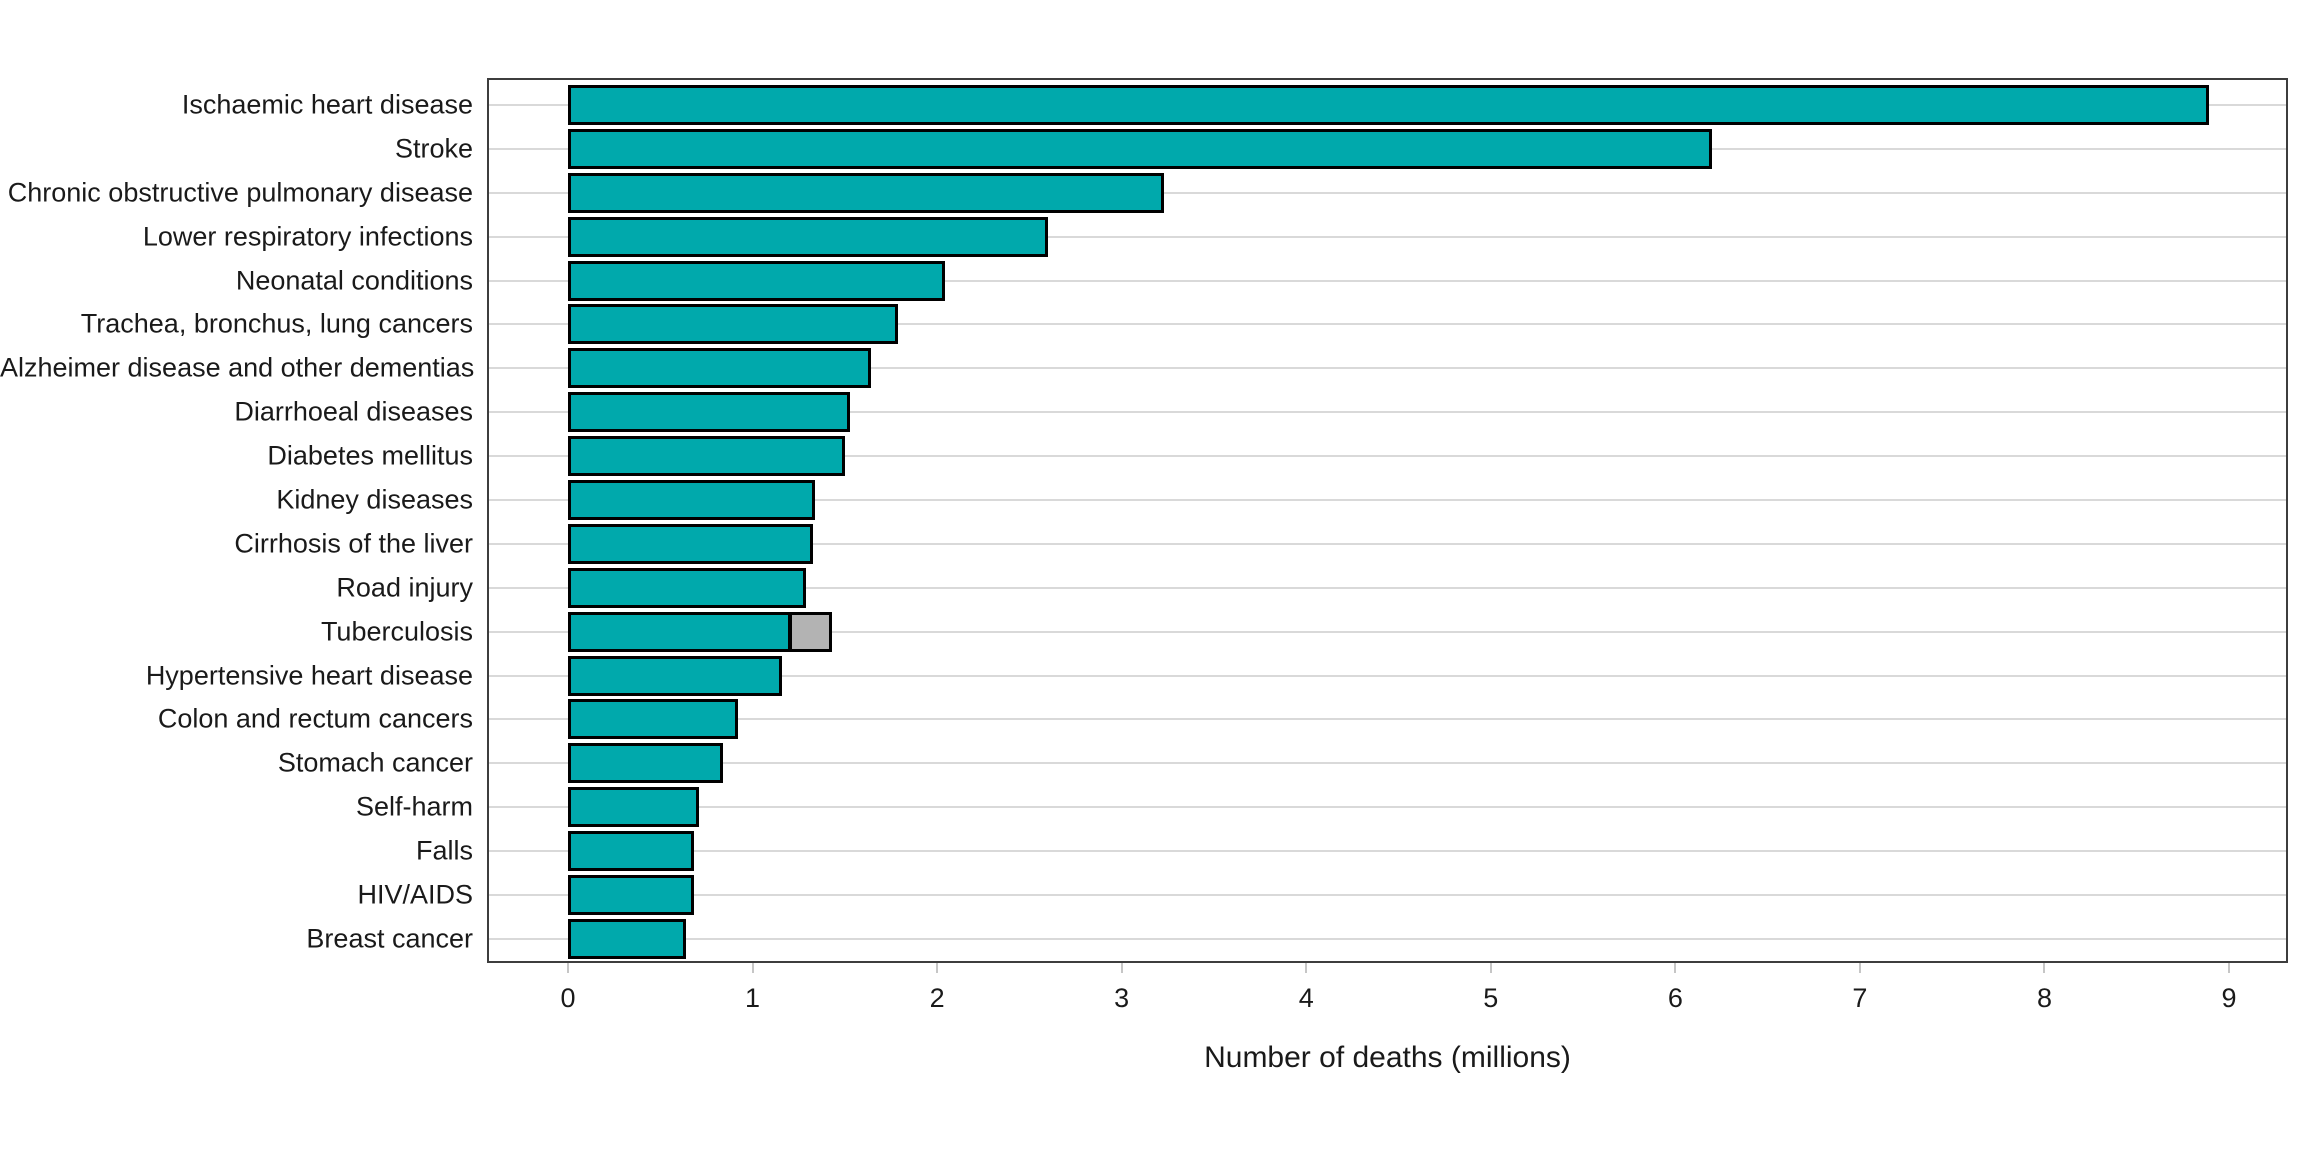 This screenshot has height=1152, width=2304. I want to click on bar-tuberculosis, so click(680, 631).